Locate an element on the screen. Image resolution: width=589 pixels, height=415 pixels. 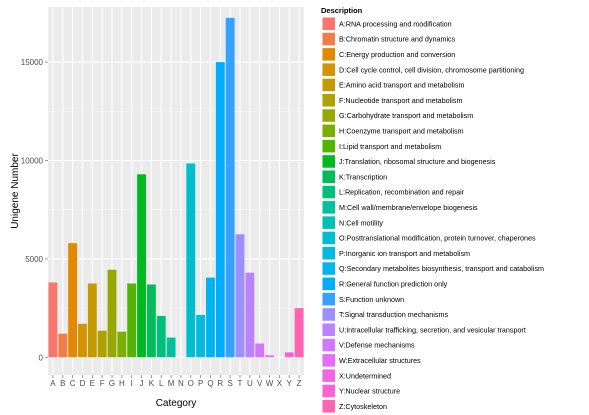
legend-label: F:Nucleotide transport and metabolism is located at coordinates (400, 100).